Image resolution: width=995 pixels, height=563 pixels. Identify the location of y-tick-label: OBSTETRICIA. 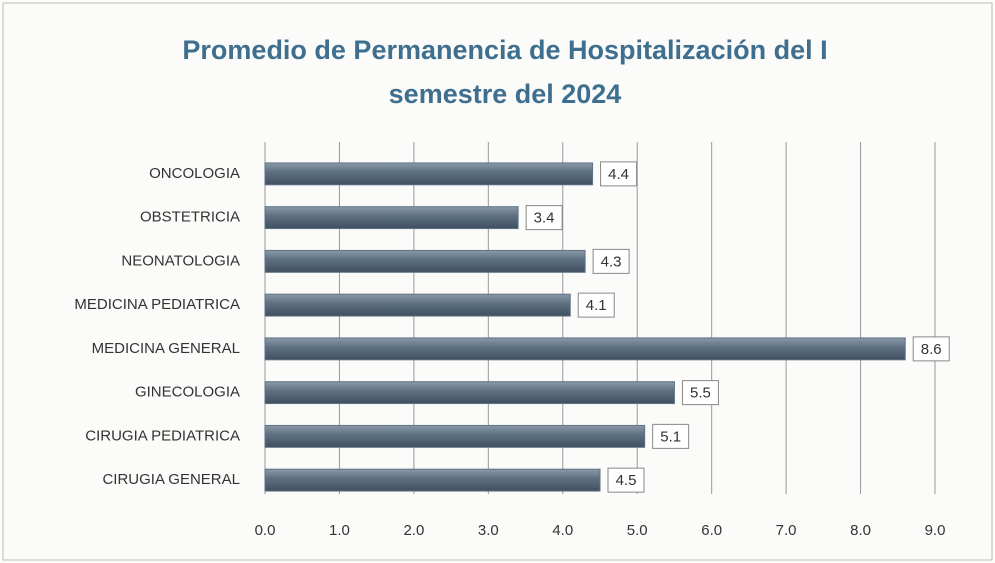
(190, 217).